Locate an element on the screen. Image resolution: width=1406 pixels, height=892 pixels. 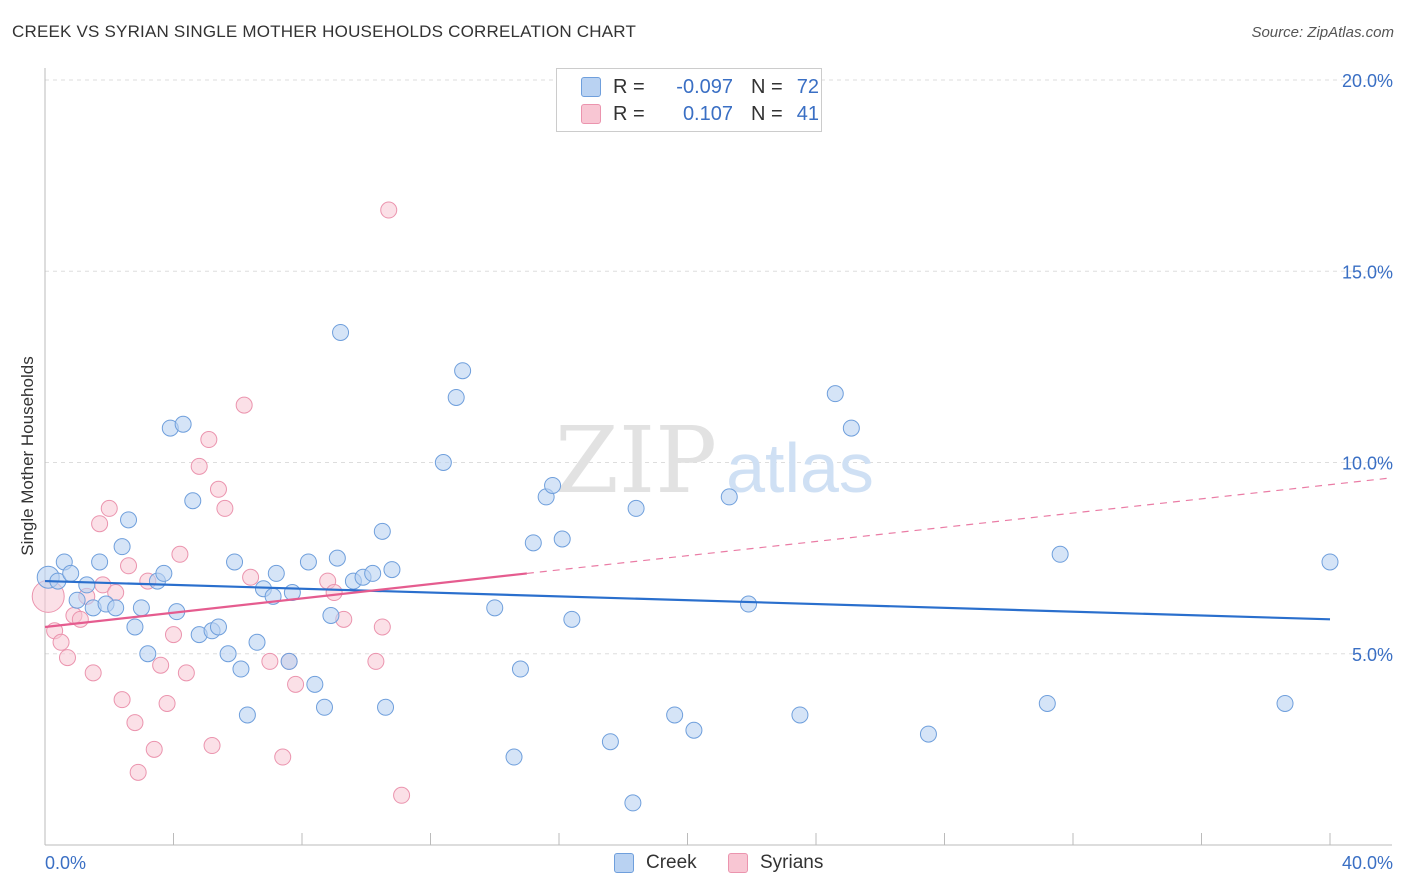
legend-r-value-syrian: 0.107 is located at coordinates (707, 113).